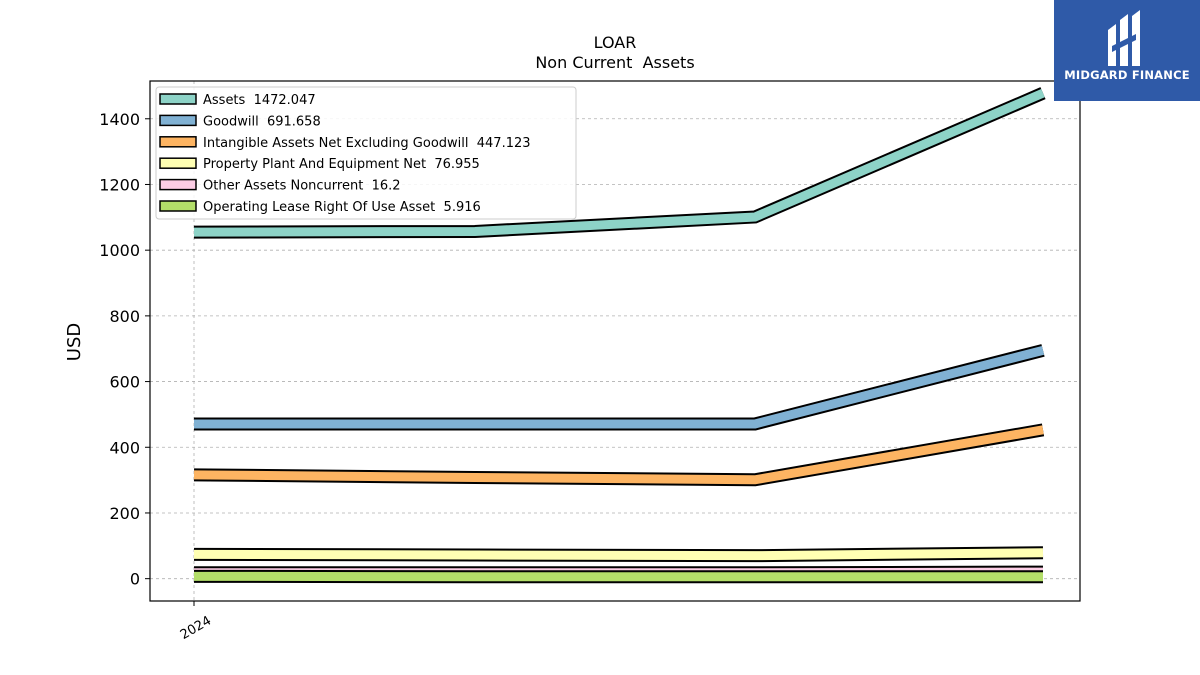 This screenshot has width=1200, height=675. I want to click on legend-series-name: Property Plant And Equipment Net, so click(314, 164).